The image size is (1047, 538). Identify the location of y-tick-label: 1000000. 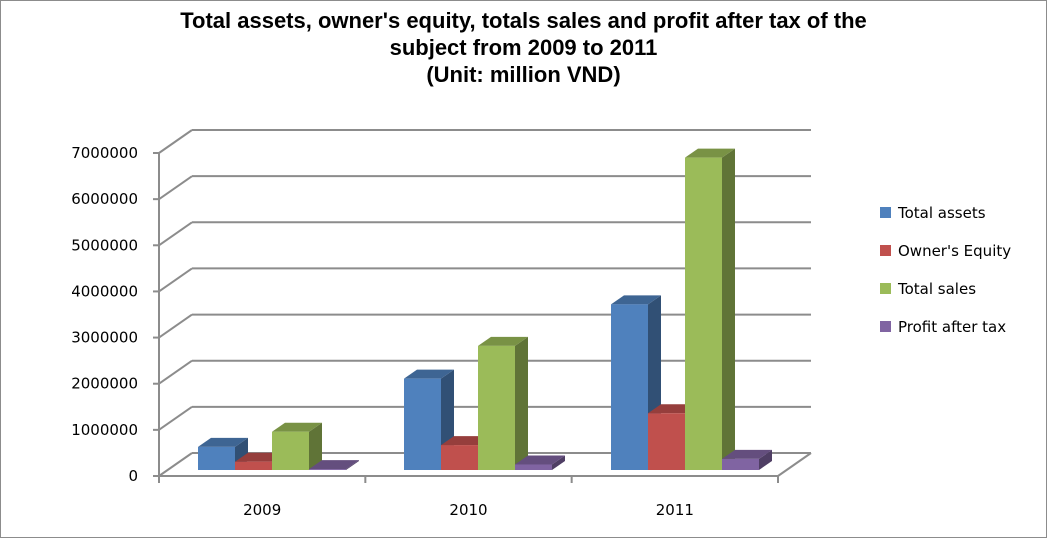
(104, 430).